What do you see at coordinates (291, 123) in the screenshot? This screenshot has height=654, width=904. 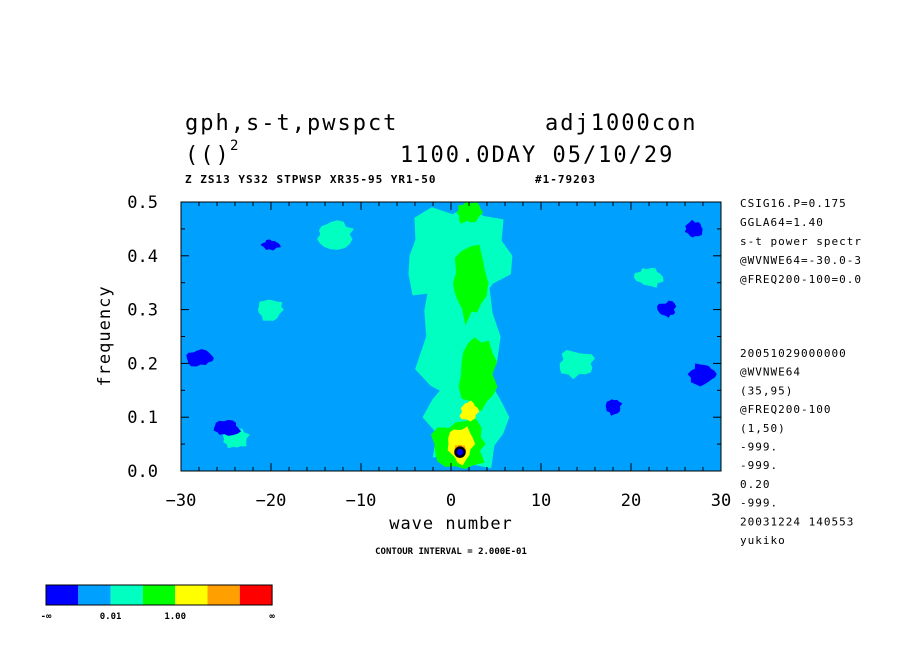 I see `title-left: gph,s-t,pwspct` at bounding box center [291, 123].